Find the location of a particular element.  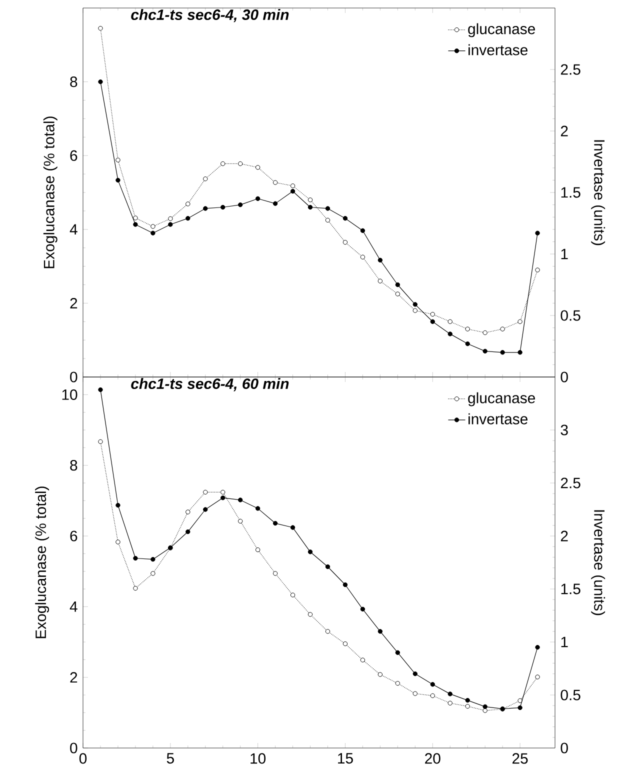

y2-tick-label: 1 is located at coordinates (564, 642).